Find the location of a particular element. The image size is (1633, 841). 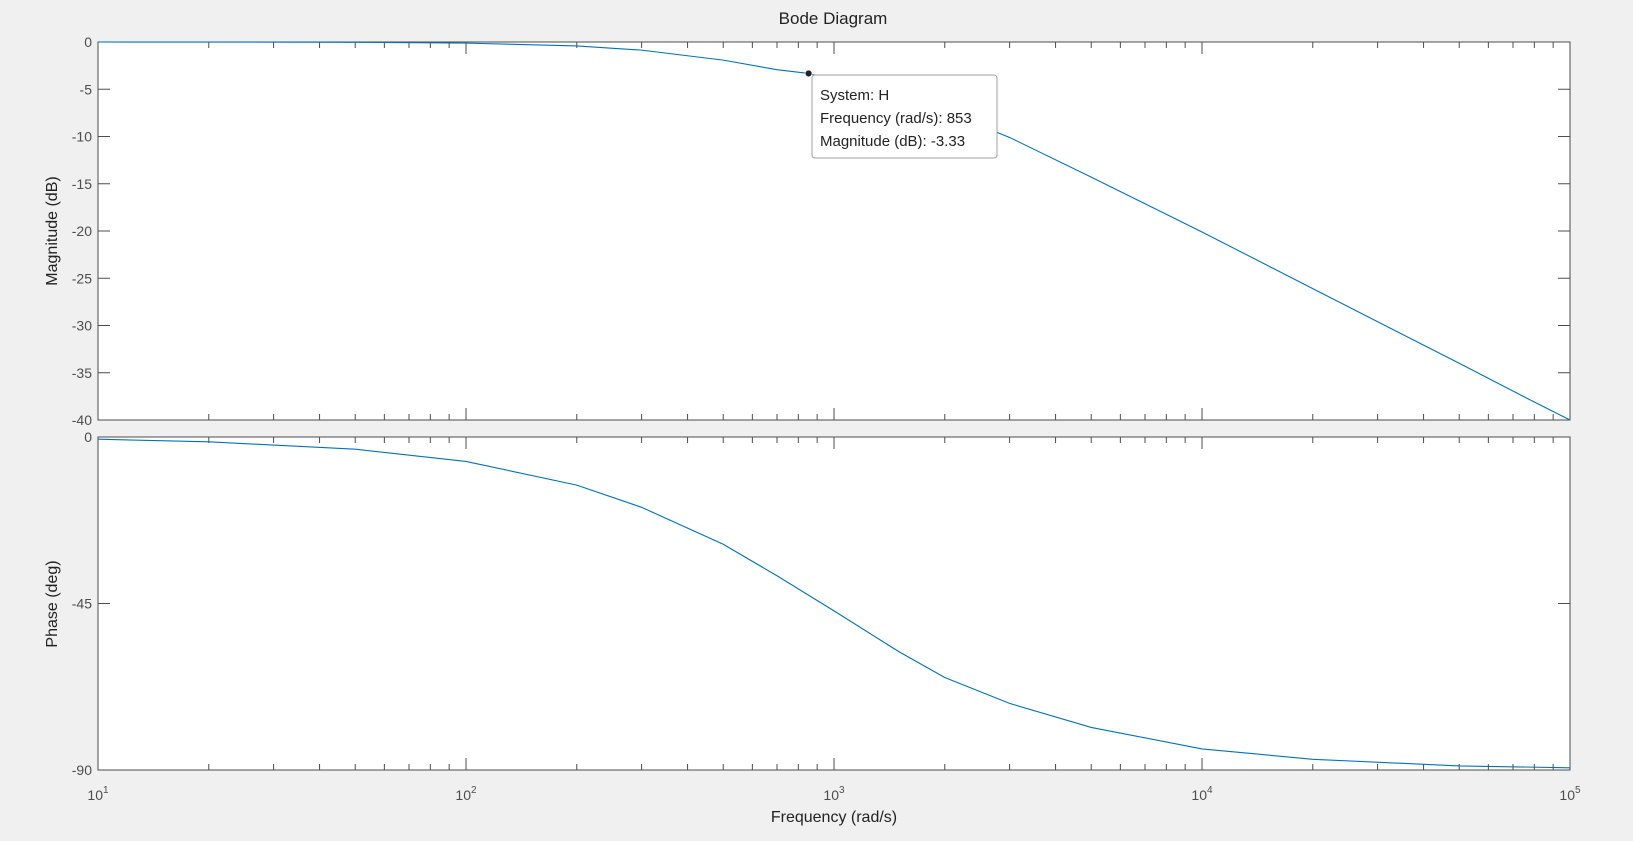

x-tick-label: 10⁵ is located at coordinates (1570, 794).